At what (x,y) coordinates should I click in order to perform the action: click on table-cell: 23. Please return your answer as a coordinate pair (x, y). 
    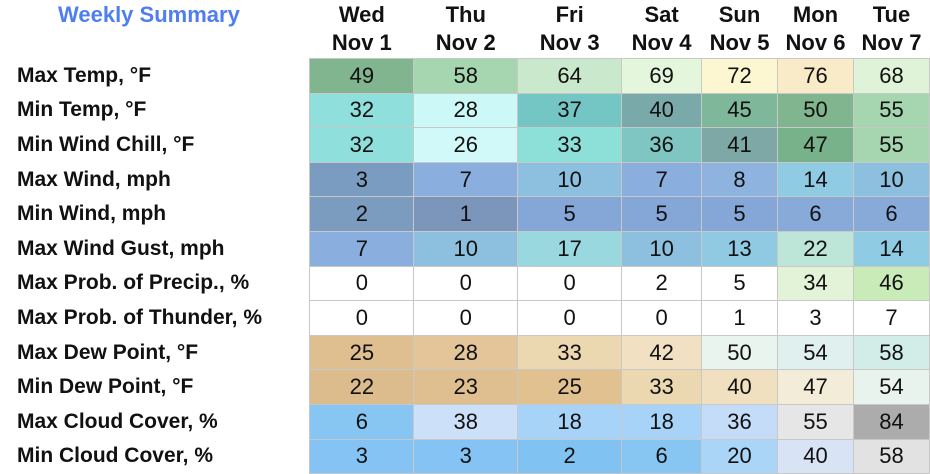
    Looking at the image, I should click on (466, 387).